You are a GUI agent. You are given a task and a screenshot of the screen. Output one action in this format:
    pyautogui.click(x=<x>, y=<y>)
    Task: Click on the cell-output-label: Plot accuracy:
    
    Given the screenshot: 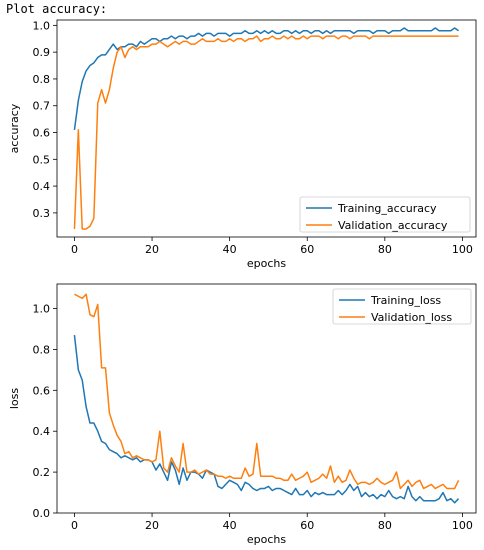 What is the action you would take?
    pyautogui.click(x=57, y=9)
    